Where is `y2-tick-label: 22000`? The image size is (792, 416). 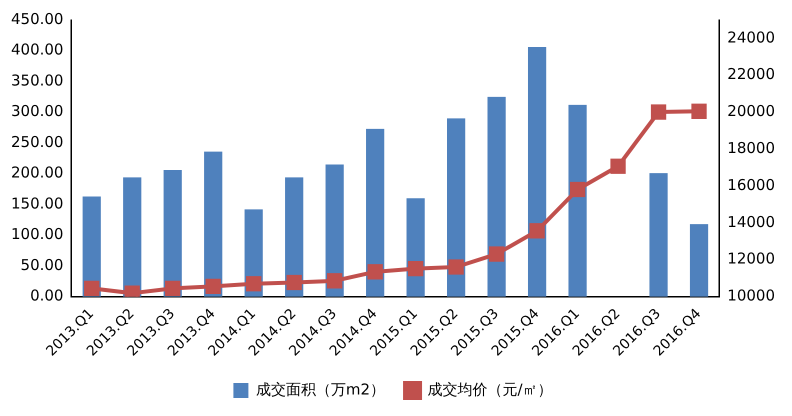 y2-tick-label: 22000 is located at coordinates (751, 74).